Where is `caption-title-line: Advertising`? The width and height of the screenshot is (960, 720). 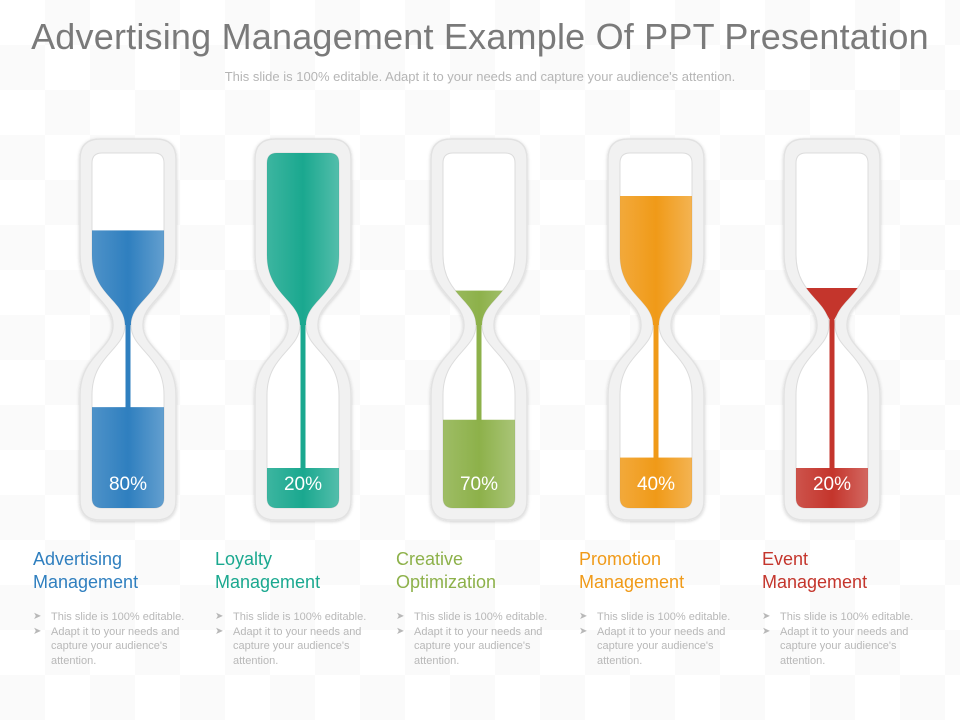 caption-title-line: Advertising is located at coordinates (78, 559).